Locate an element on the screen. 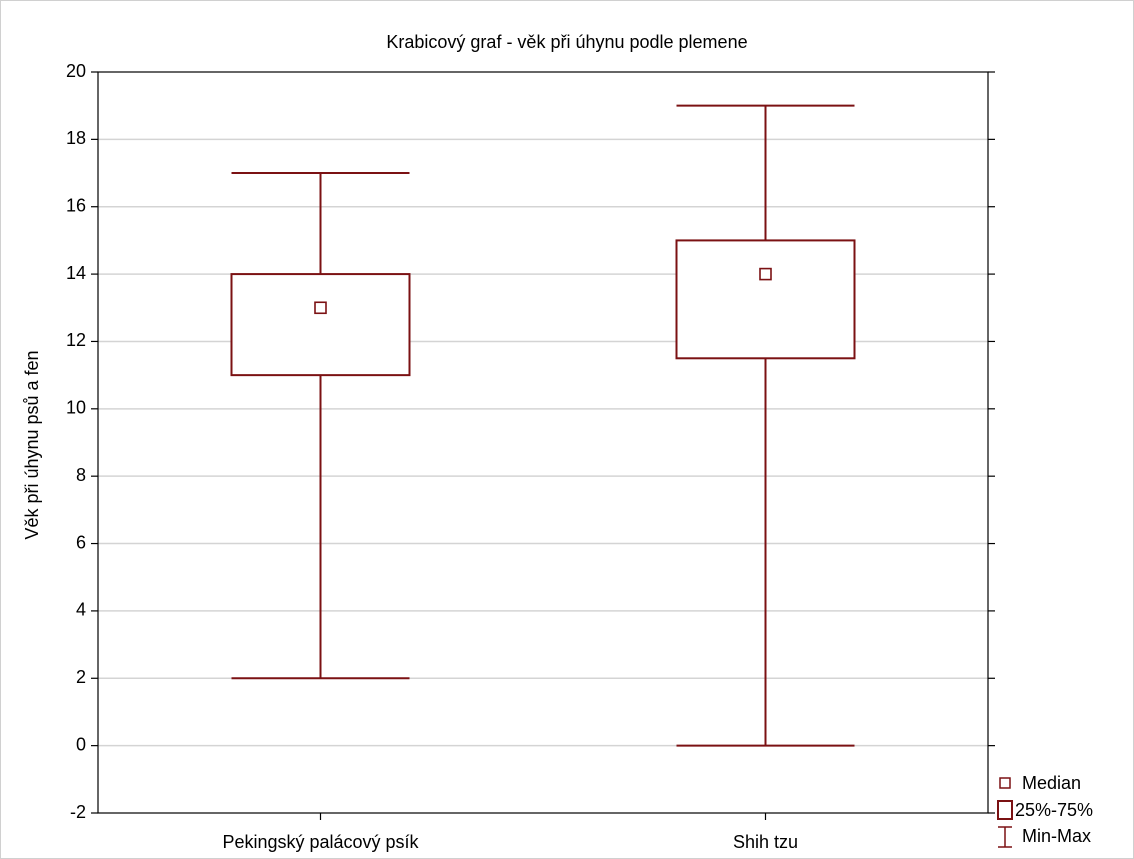 The height and width of the screenshot is (859, 1134). y-tick-label: 4 is located at coordinates (81, 610).